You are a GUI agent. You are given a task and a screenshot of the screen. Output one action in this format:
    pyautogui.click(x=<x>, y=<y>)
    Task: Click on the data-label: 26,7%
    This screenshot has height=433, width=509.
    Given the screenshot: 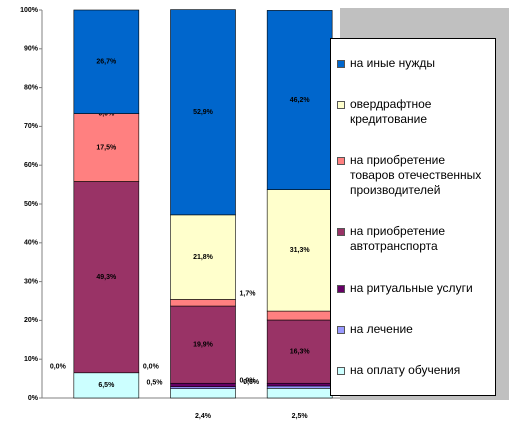 What is the action you would take?
    pyautogui.click(x=106, y=62)
    